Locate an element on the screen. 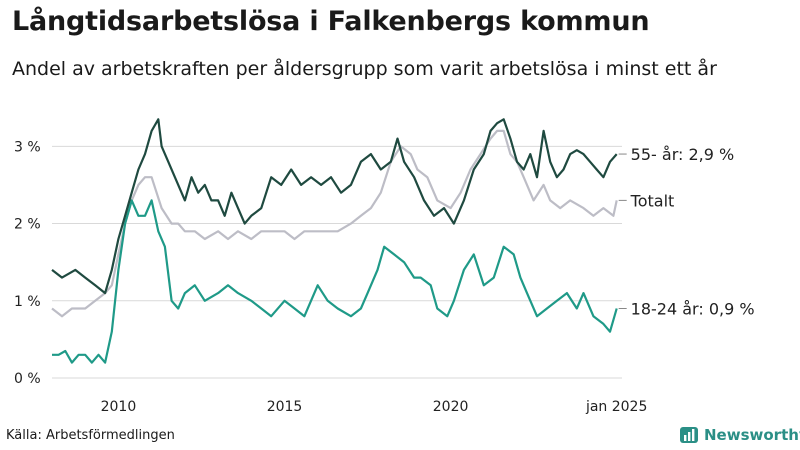 This screenshot has height=450, width=800. end-label-total: Totalt is located at coordinates (652, 200).